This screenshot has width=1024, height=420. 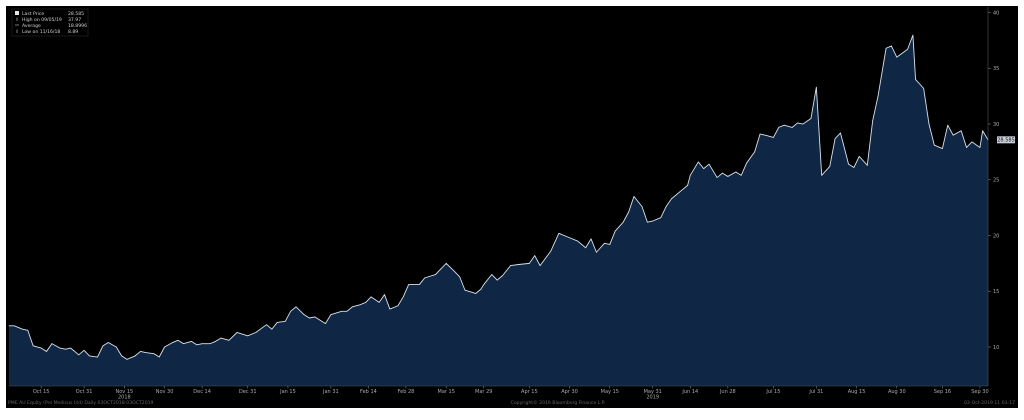 I want to click on legend-box, so click(x=50, y=22).